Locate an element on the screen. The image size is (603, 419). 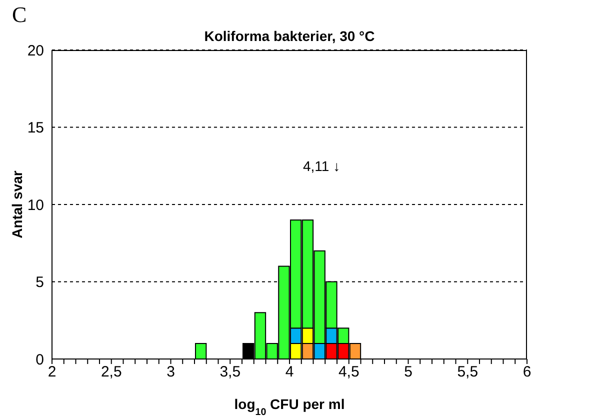
y-tick-label: 0 is located at coordinates (40, 359).